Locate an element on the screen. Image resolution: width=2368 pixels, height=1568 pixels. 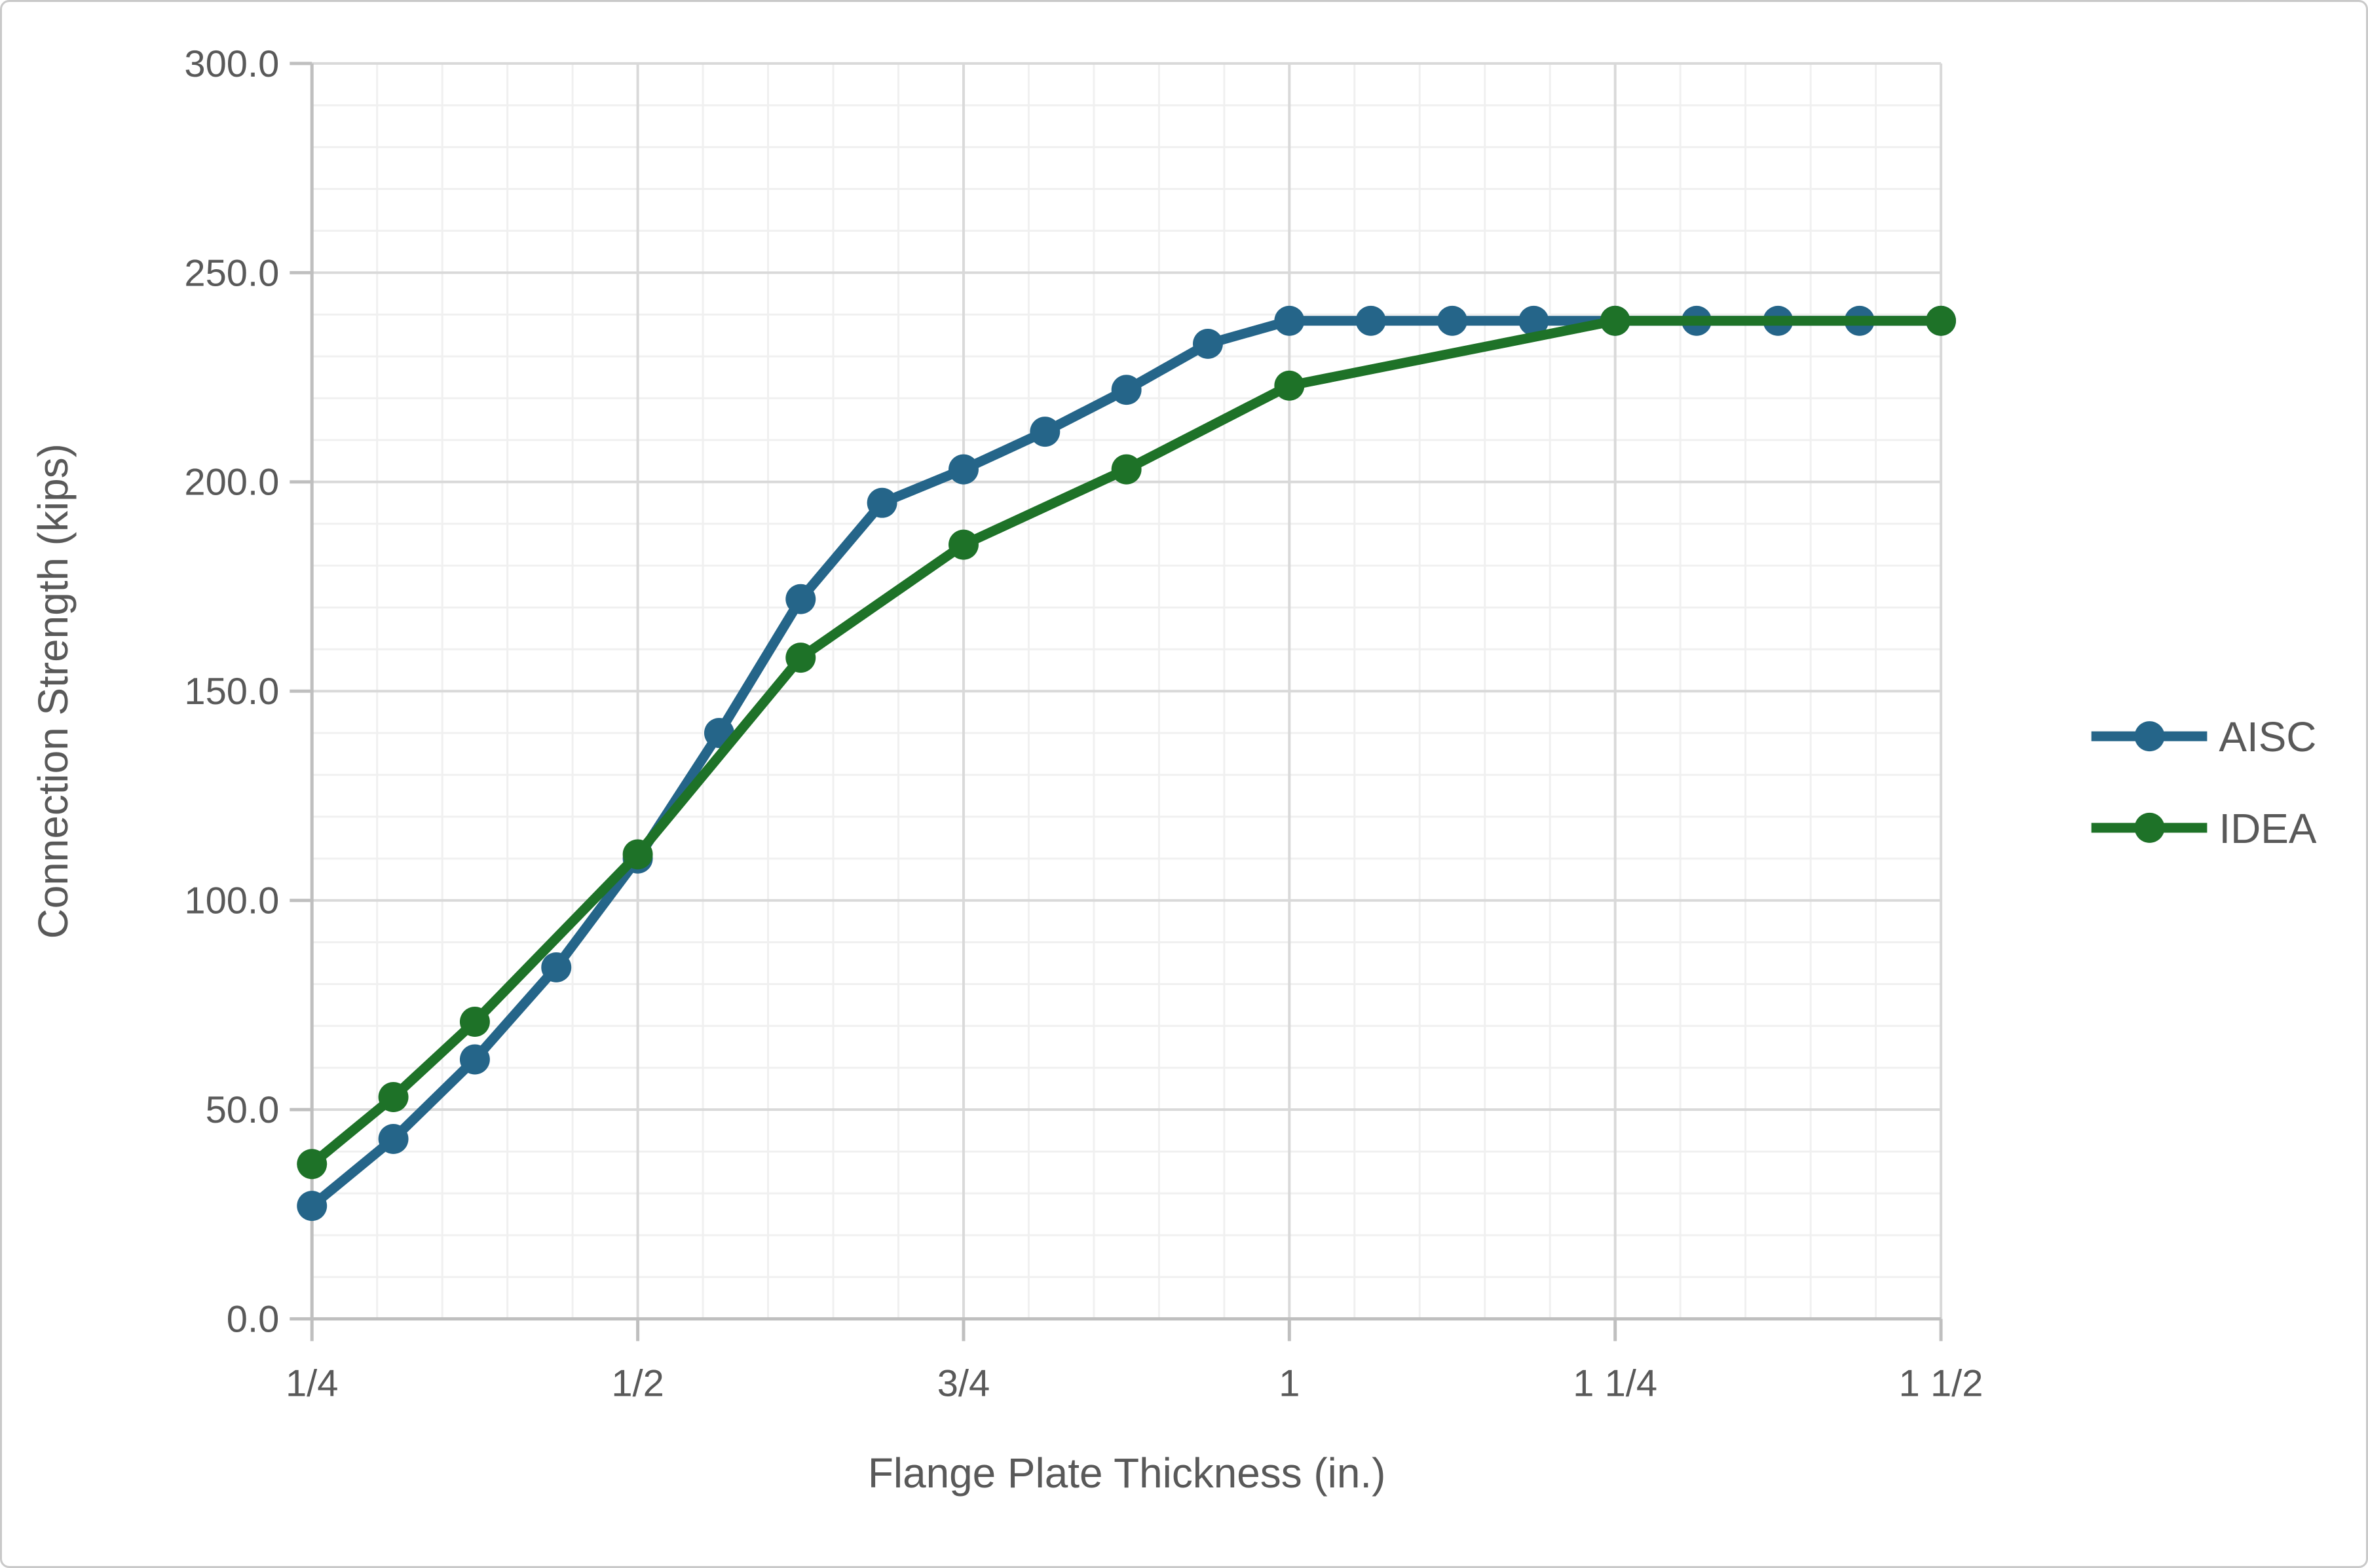
x-tick-label: 1 is located at coordinates (1290, 1383).